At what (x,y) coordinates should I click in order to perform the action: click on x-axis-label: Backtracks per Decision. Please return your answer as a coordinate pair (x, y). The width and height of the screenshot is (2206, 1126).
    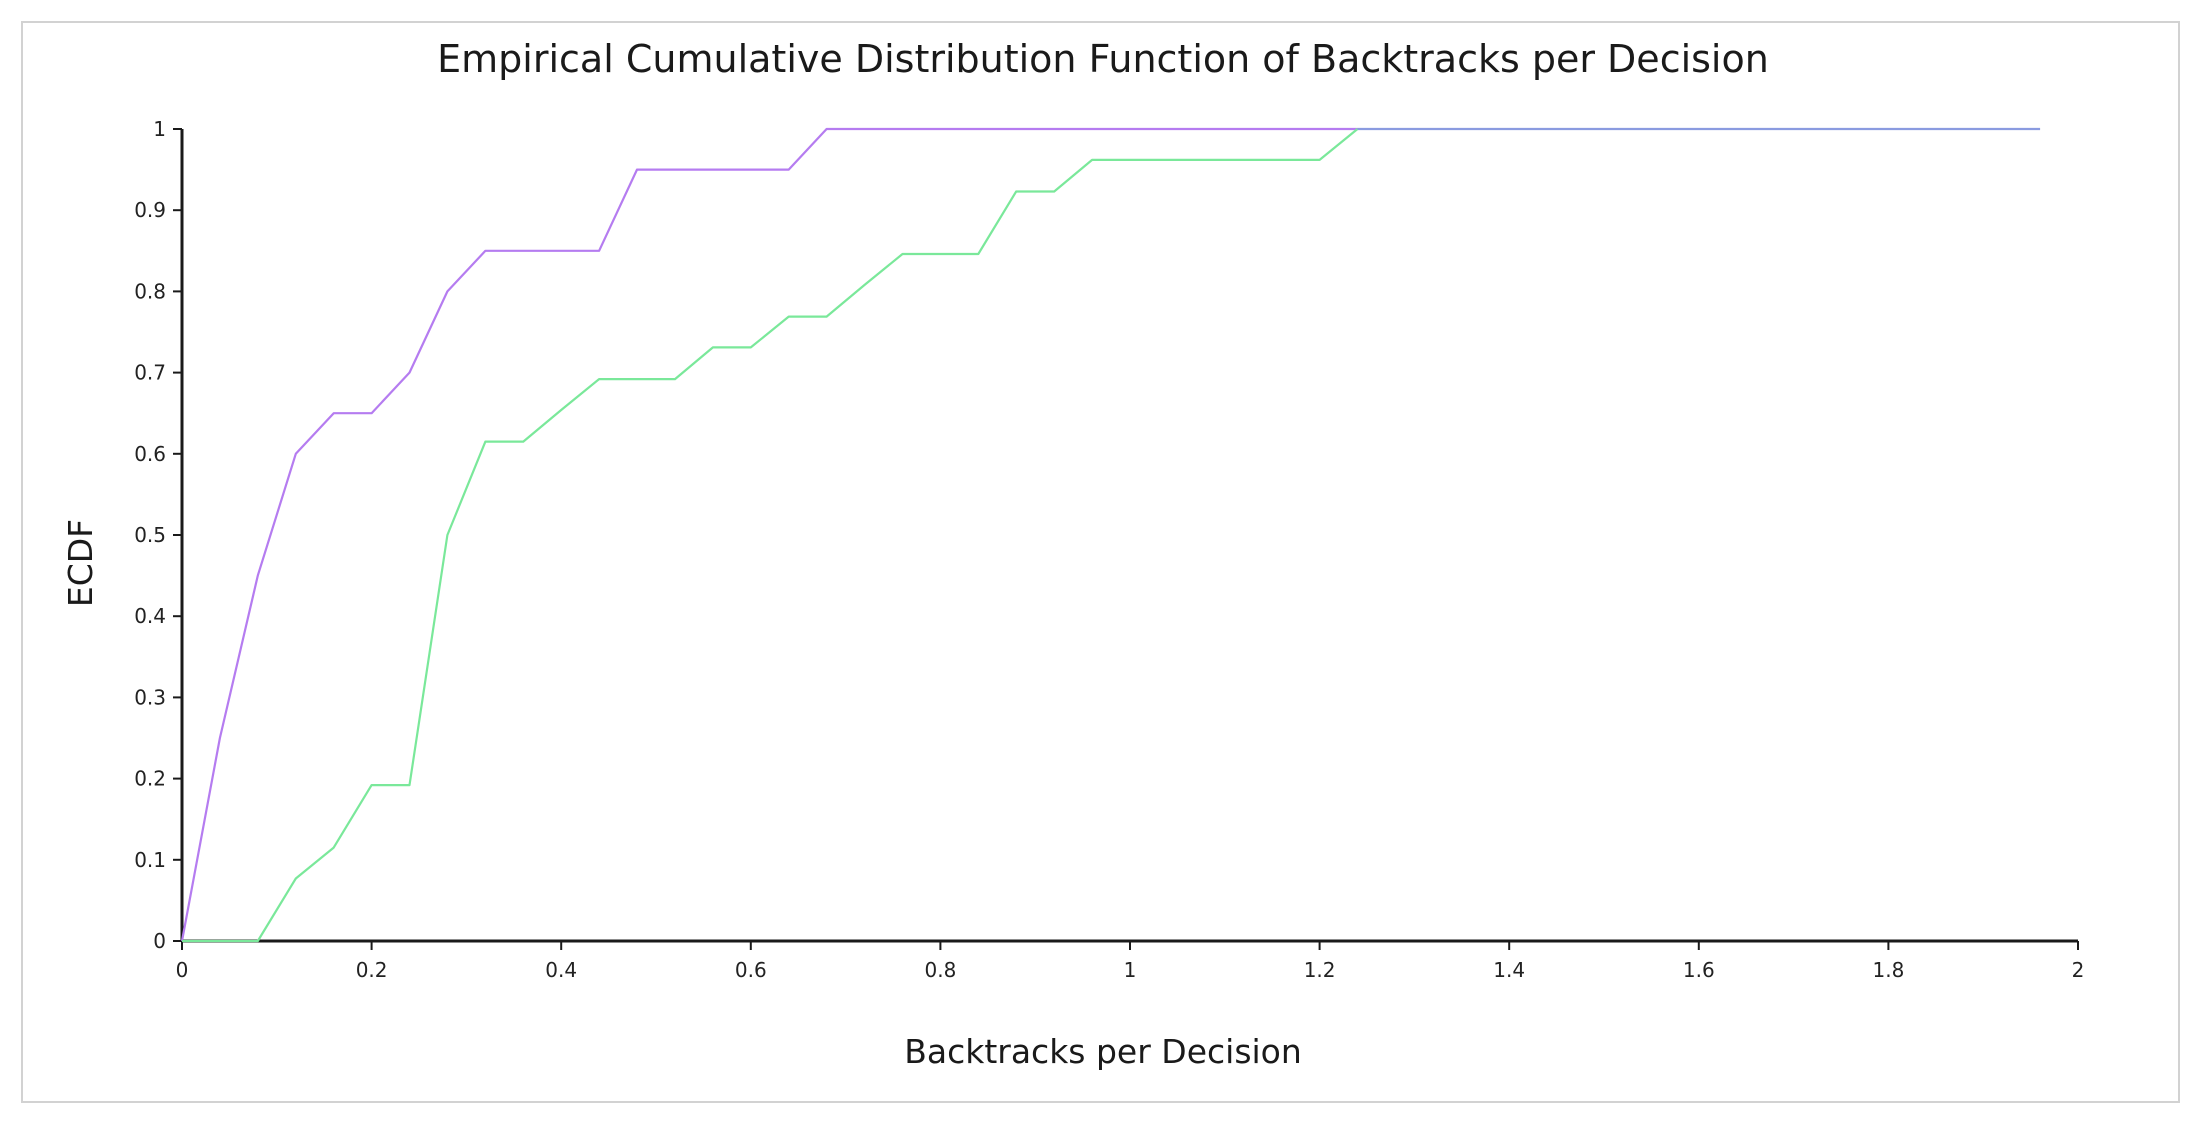
    Looking at the image, I should click on (1103, 1051).